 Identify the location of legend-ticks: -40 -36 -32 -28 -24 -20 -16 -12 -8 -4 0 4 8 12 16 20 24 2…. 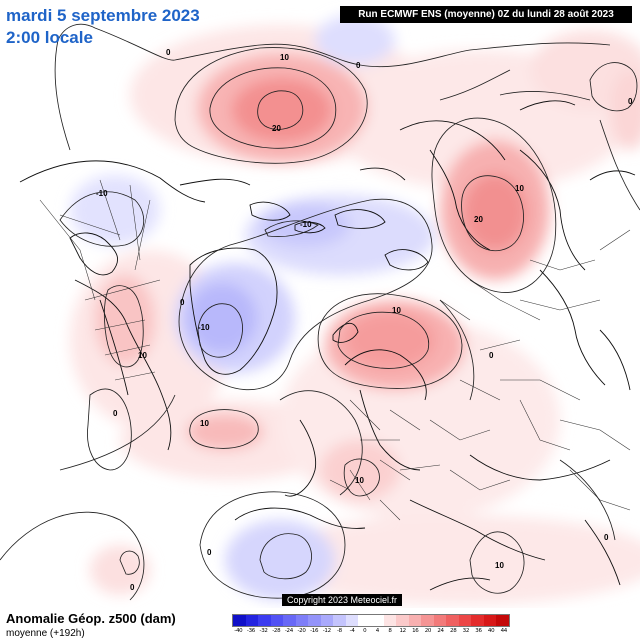
(371, 633).